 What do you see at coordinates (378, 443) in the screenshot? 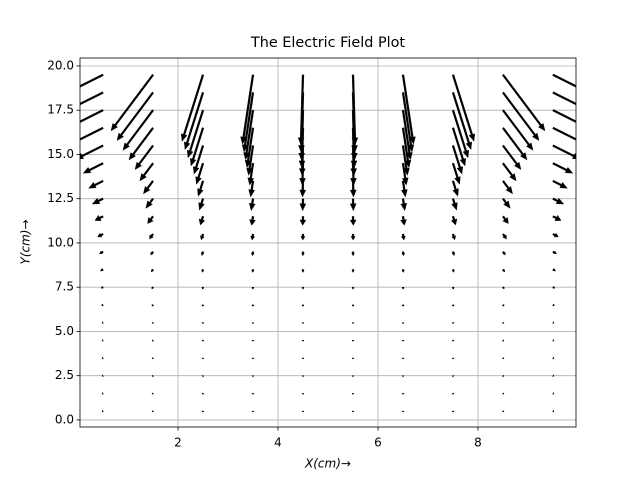
I see `x-tick-label: 6` at bounding box center [378, 443].